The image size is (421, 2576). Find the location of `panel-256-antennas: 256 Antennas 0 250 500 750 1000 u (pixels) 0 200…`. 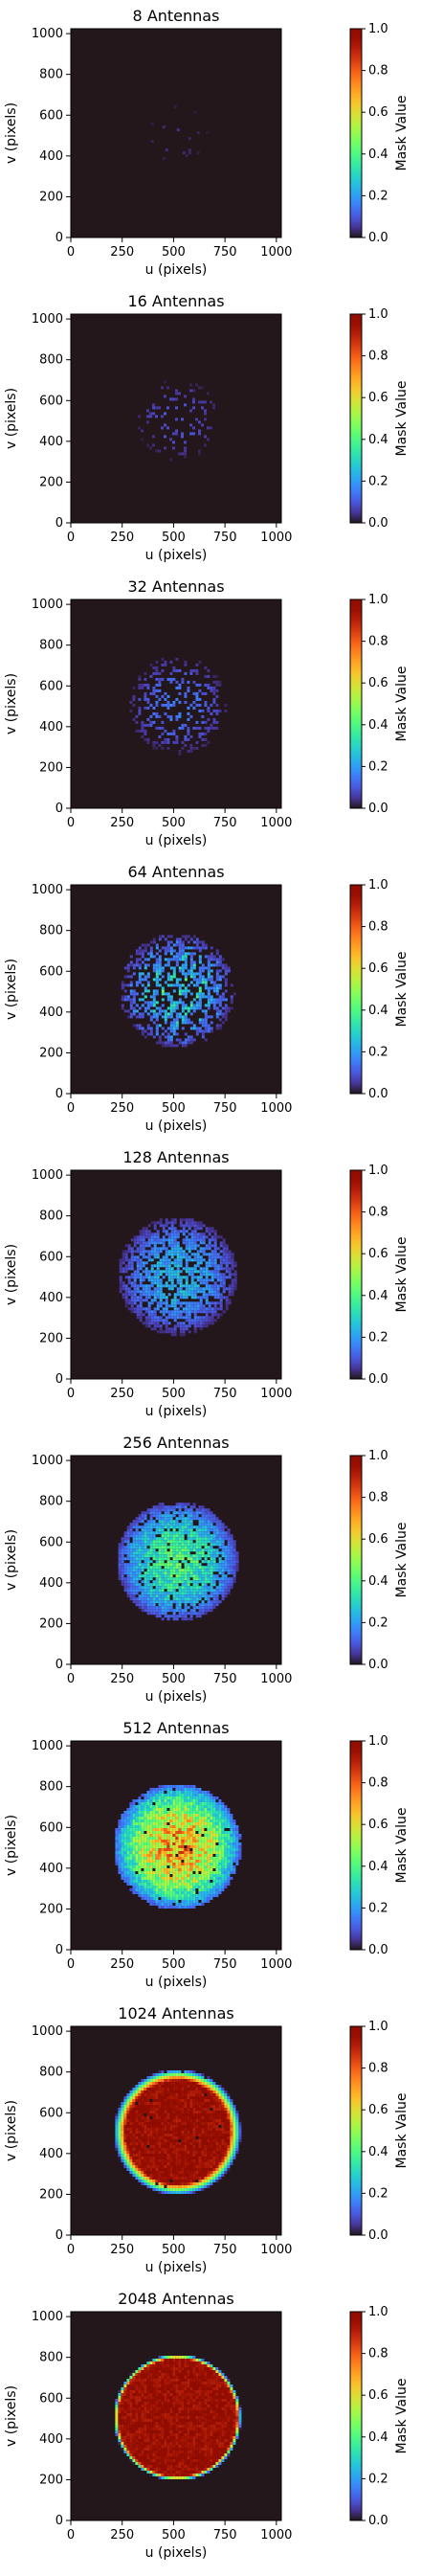

panel-256-antennas: 256 Antennas 0 250 500 750 1000 u (pixels) 0 200… is located at coordinates (207, 1569).